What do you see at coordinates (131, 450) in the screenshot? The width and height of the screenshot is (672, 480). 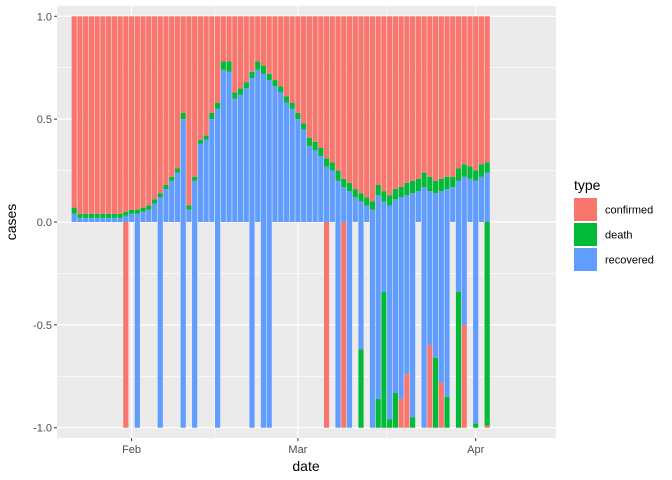 I see `x-tick-label: Feb` at bounding box center [131, 450].